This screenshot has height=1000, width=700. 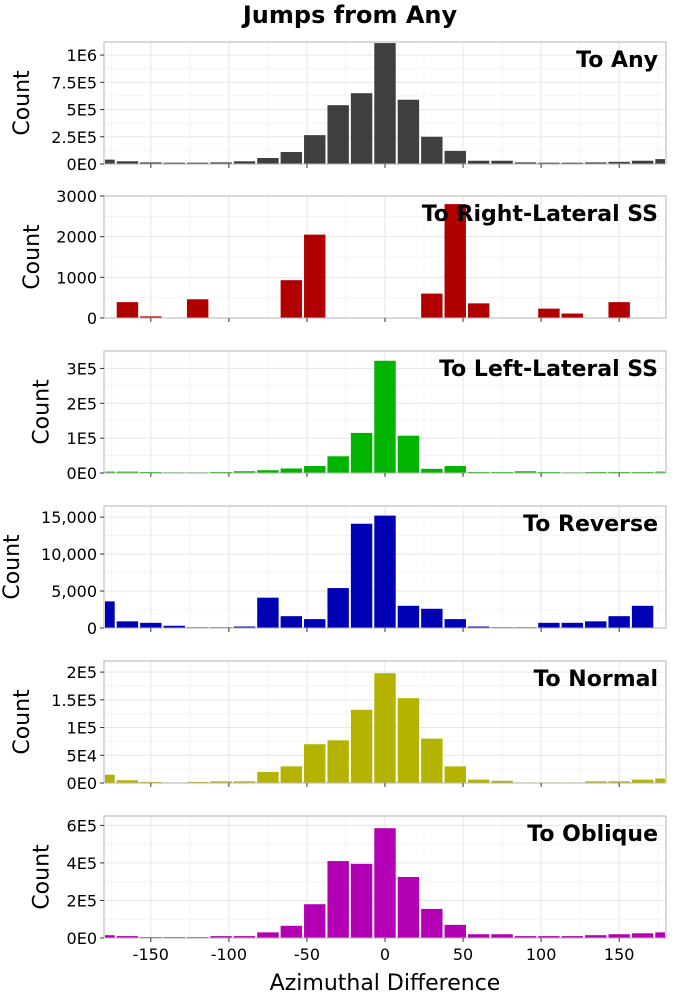 I want to click on panel-title: To Normal, so click(x=595, y=679).